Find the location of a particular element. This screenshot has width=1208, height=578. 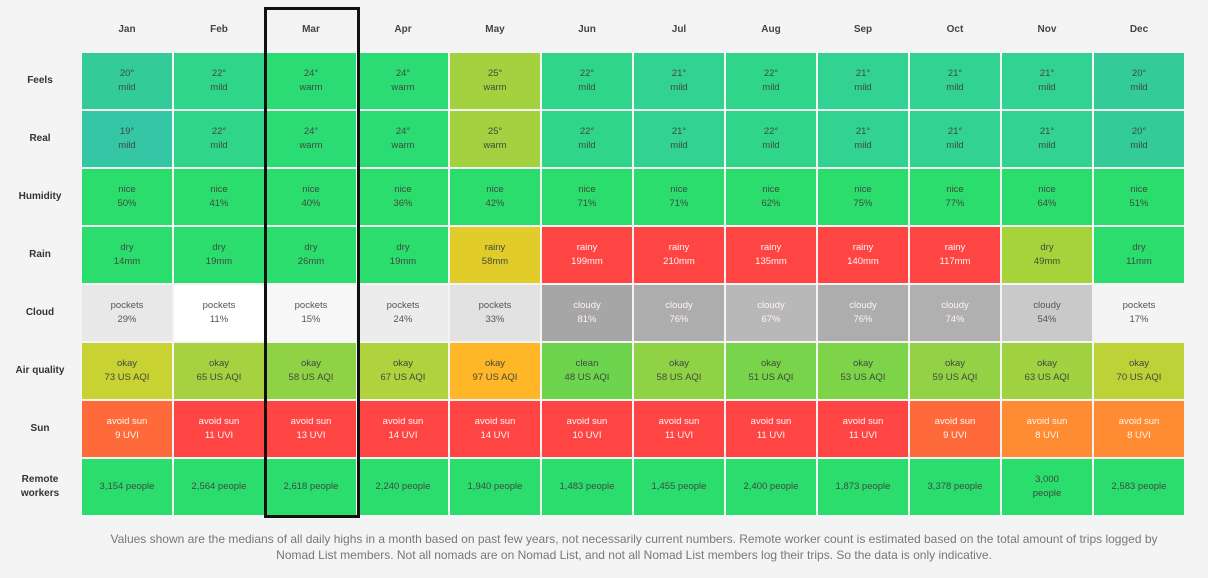

real-cell-aug: 22° mild is located at coordinates (771, 139).